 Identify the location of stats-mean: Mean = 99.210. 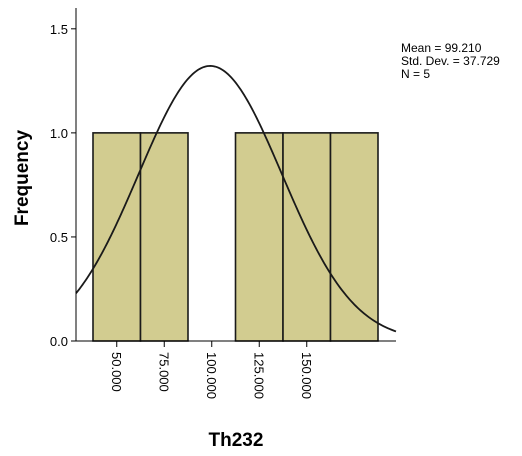
(441, 48).